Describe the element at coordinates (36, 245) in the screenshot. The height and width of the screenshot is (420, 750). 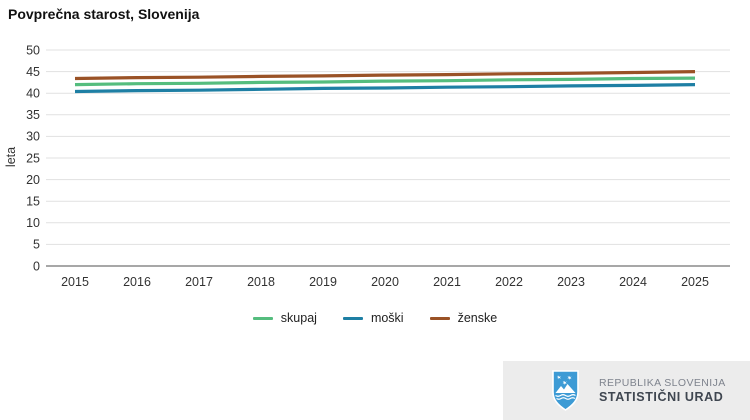
I see `y-tick-label: 5` at that location.